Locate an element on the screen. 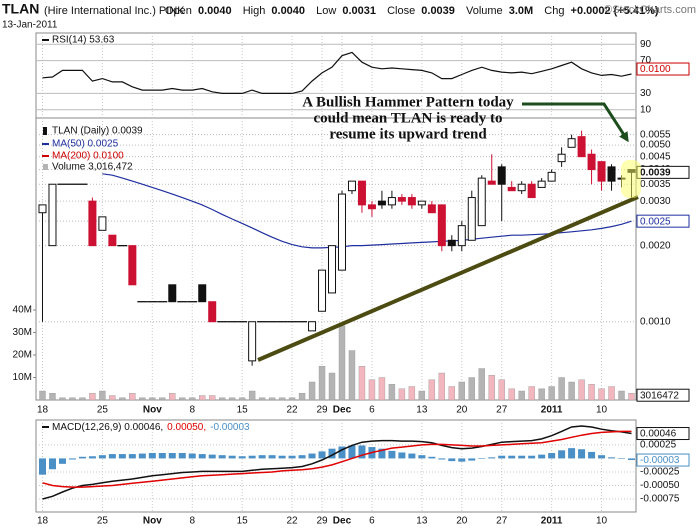  annotation: resume its upward trend is located at coordinates (408, 134).